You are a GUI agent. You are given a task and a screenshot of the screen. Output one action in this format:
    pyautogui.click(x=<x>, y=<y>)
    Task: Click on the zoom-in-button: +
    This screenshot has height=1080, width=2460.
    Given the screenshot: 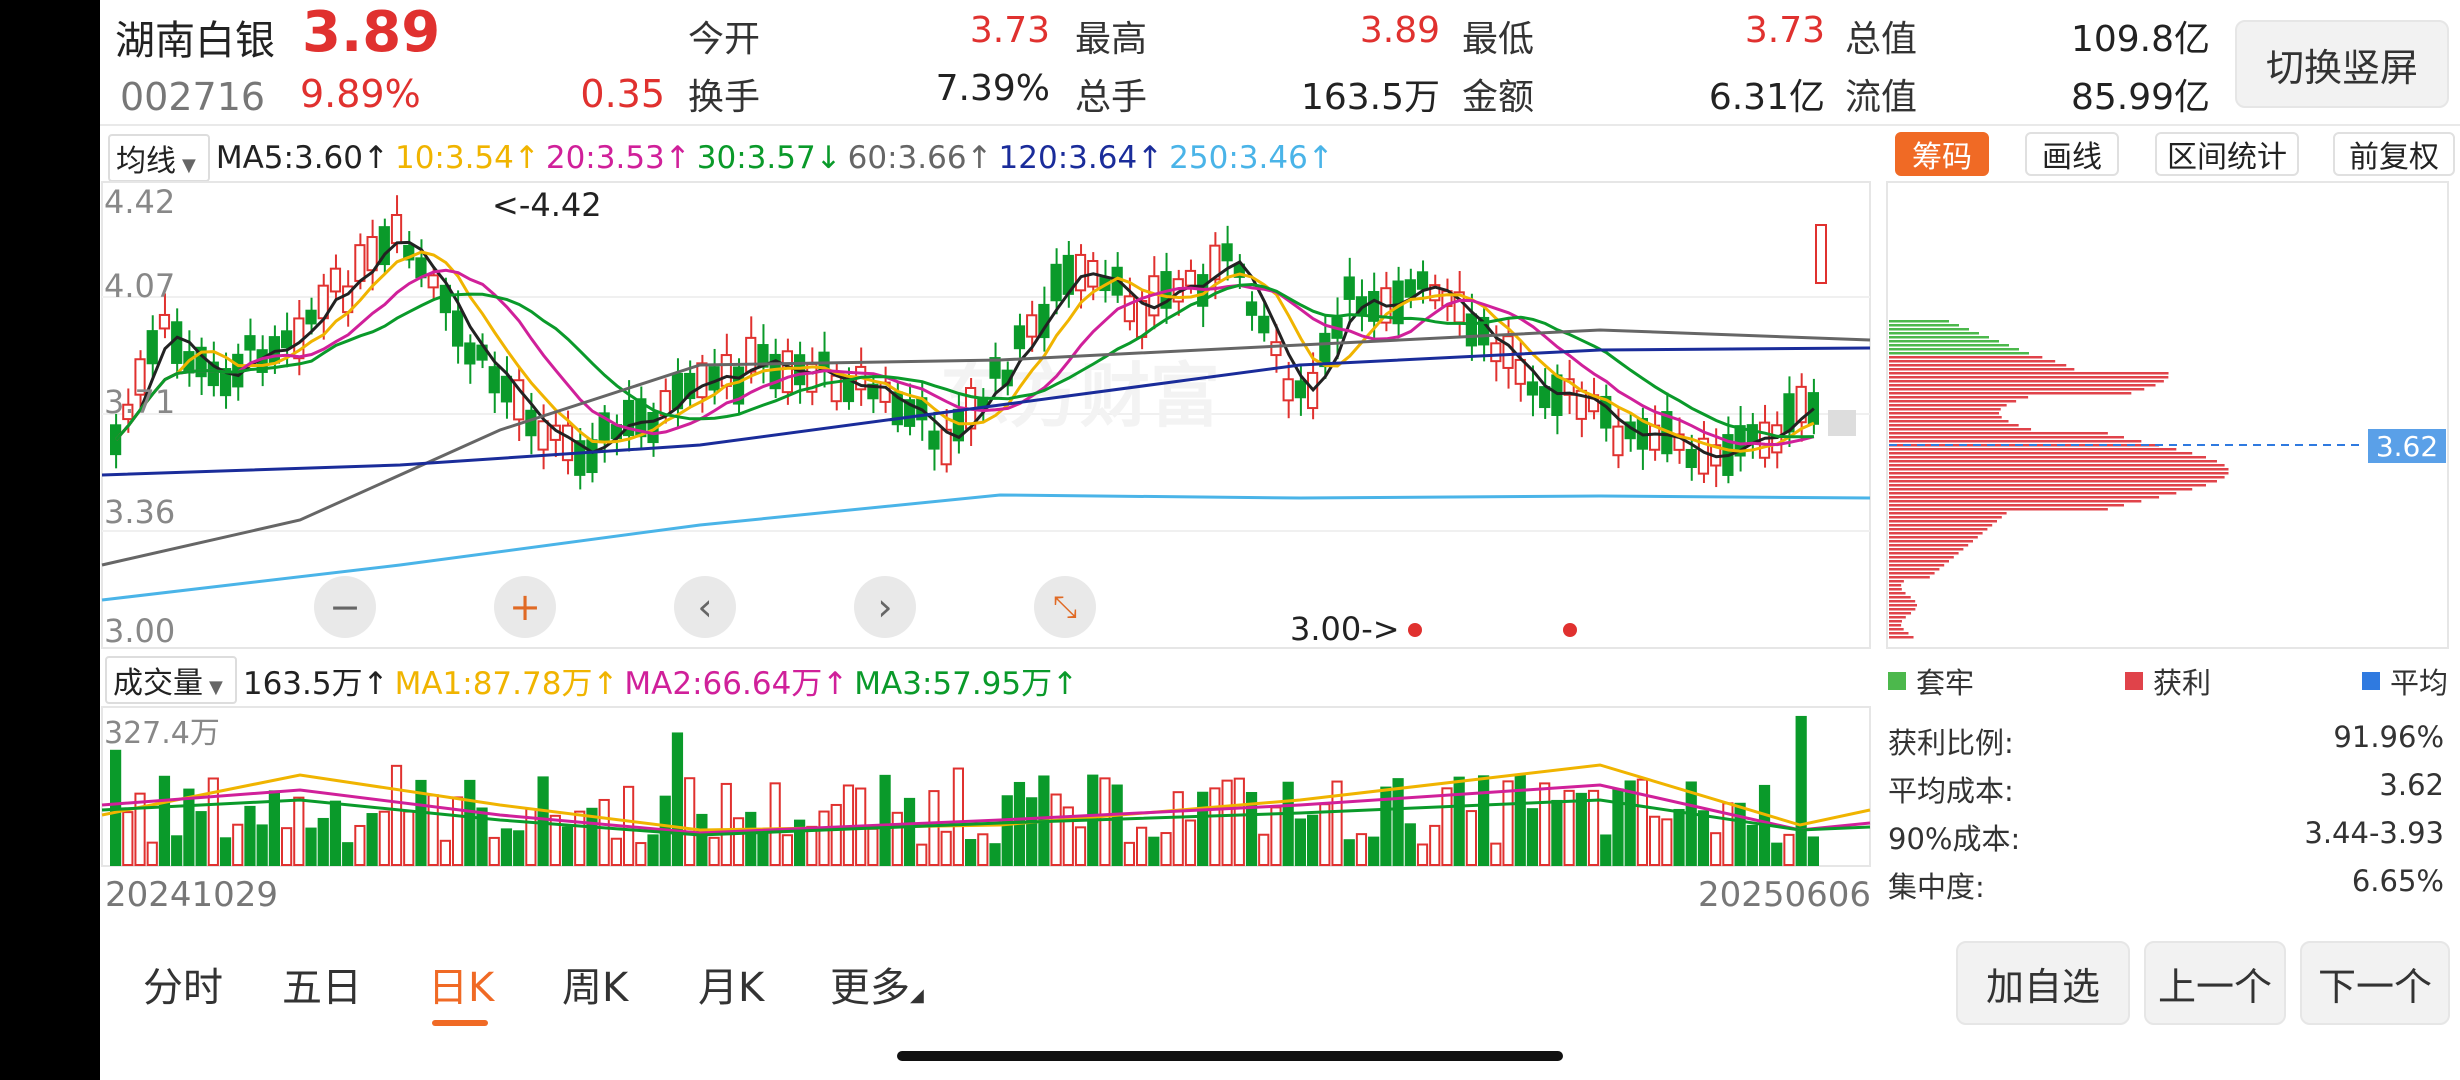 What is the action you would take?
    pyautogui.click(x=525, y=607)
    